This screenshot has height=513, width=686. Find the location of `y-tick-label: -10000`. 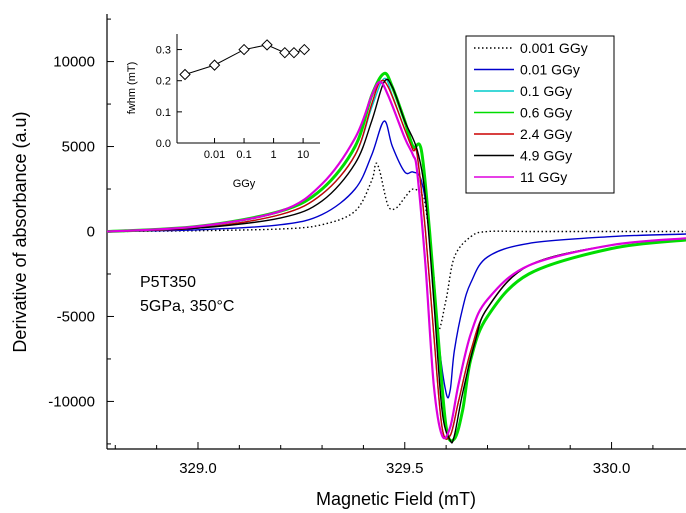

y-tick-label: -10000 is located at coordinates (71, 401).